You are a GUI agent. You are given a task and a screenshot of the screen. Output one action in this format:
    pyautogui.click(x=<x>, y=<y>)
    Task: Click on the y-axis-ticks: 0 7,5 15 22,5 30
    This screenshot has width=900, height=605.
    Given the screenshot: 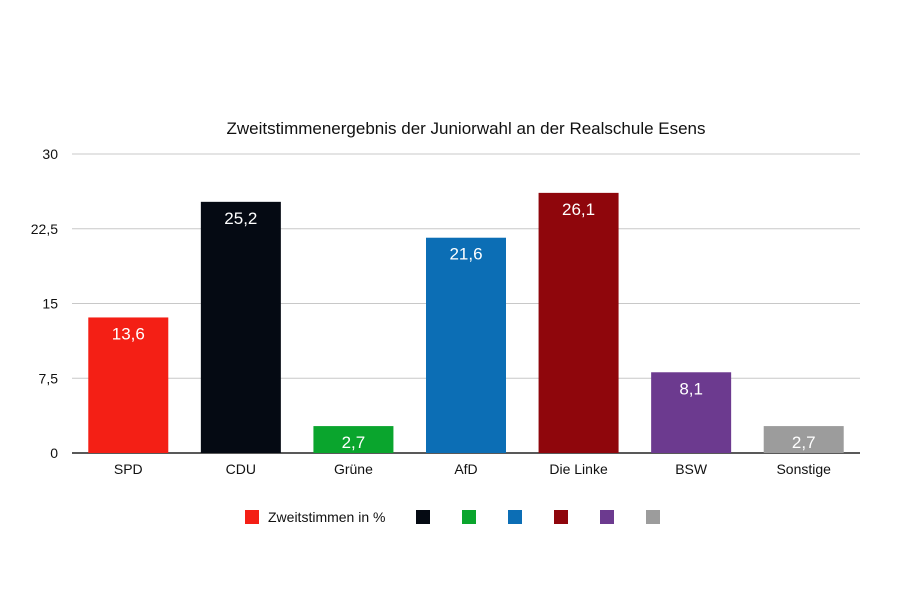 What is the action you would take?
    pyautogui.click(x=44, y=303)
    